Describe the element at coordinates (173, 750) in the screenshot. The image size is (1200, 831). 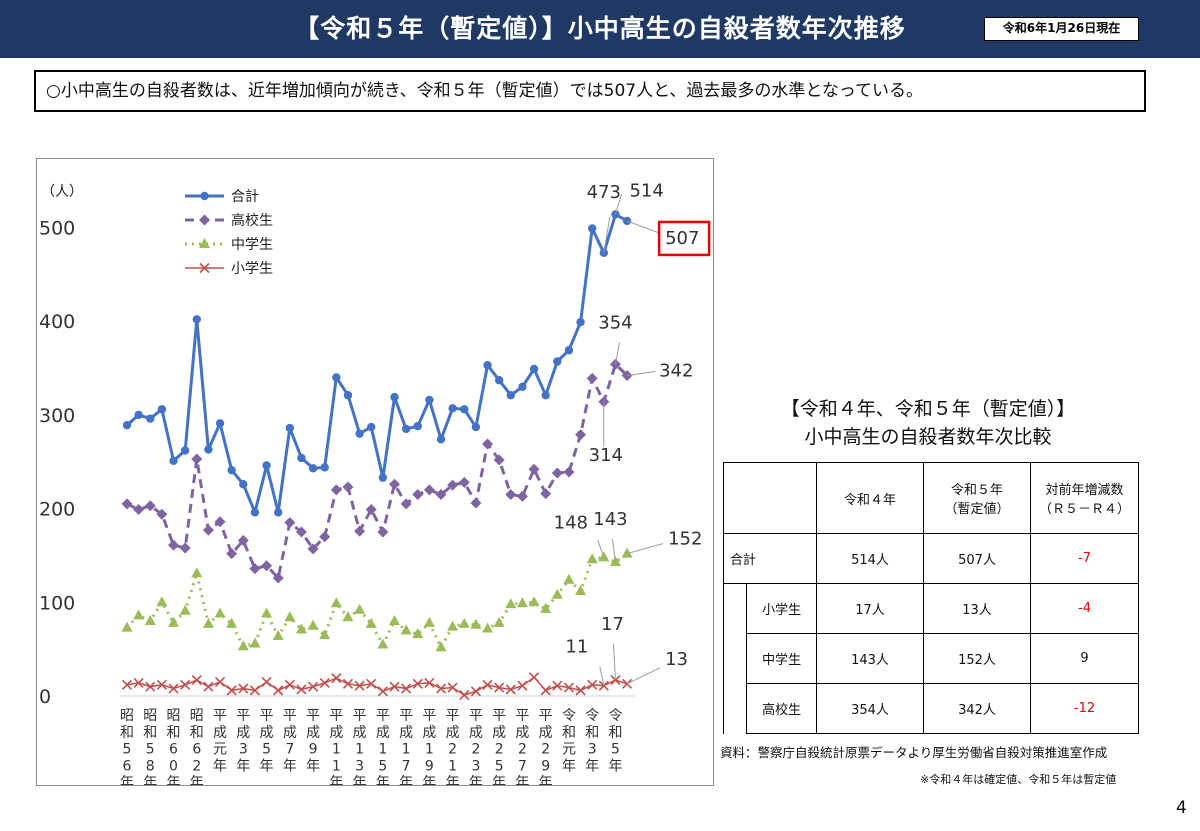
I see `x-tick-char: 6` at that location.